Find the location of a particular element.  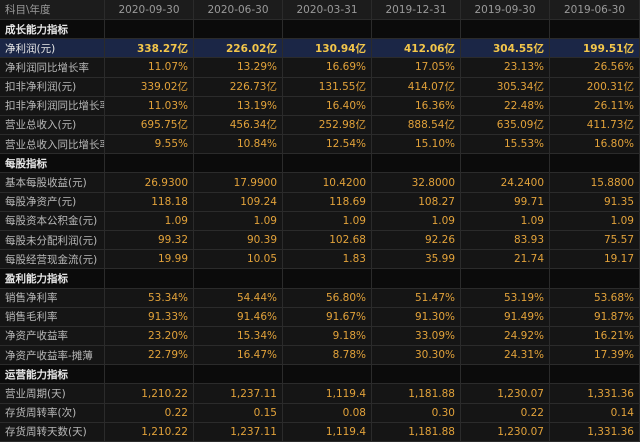

value-cell: 9.55% is located at coordinates (149, 145).